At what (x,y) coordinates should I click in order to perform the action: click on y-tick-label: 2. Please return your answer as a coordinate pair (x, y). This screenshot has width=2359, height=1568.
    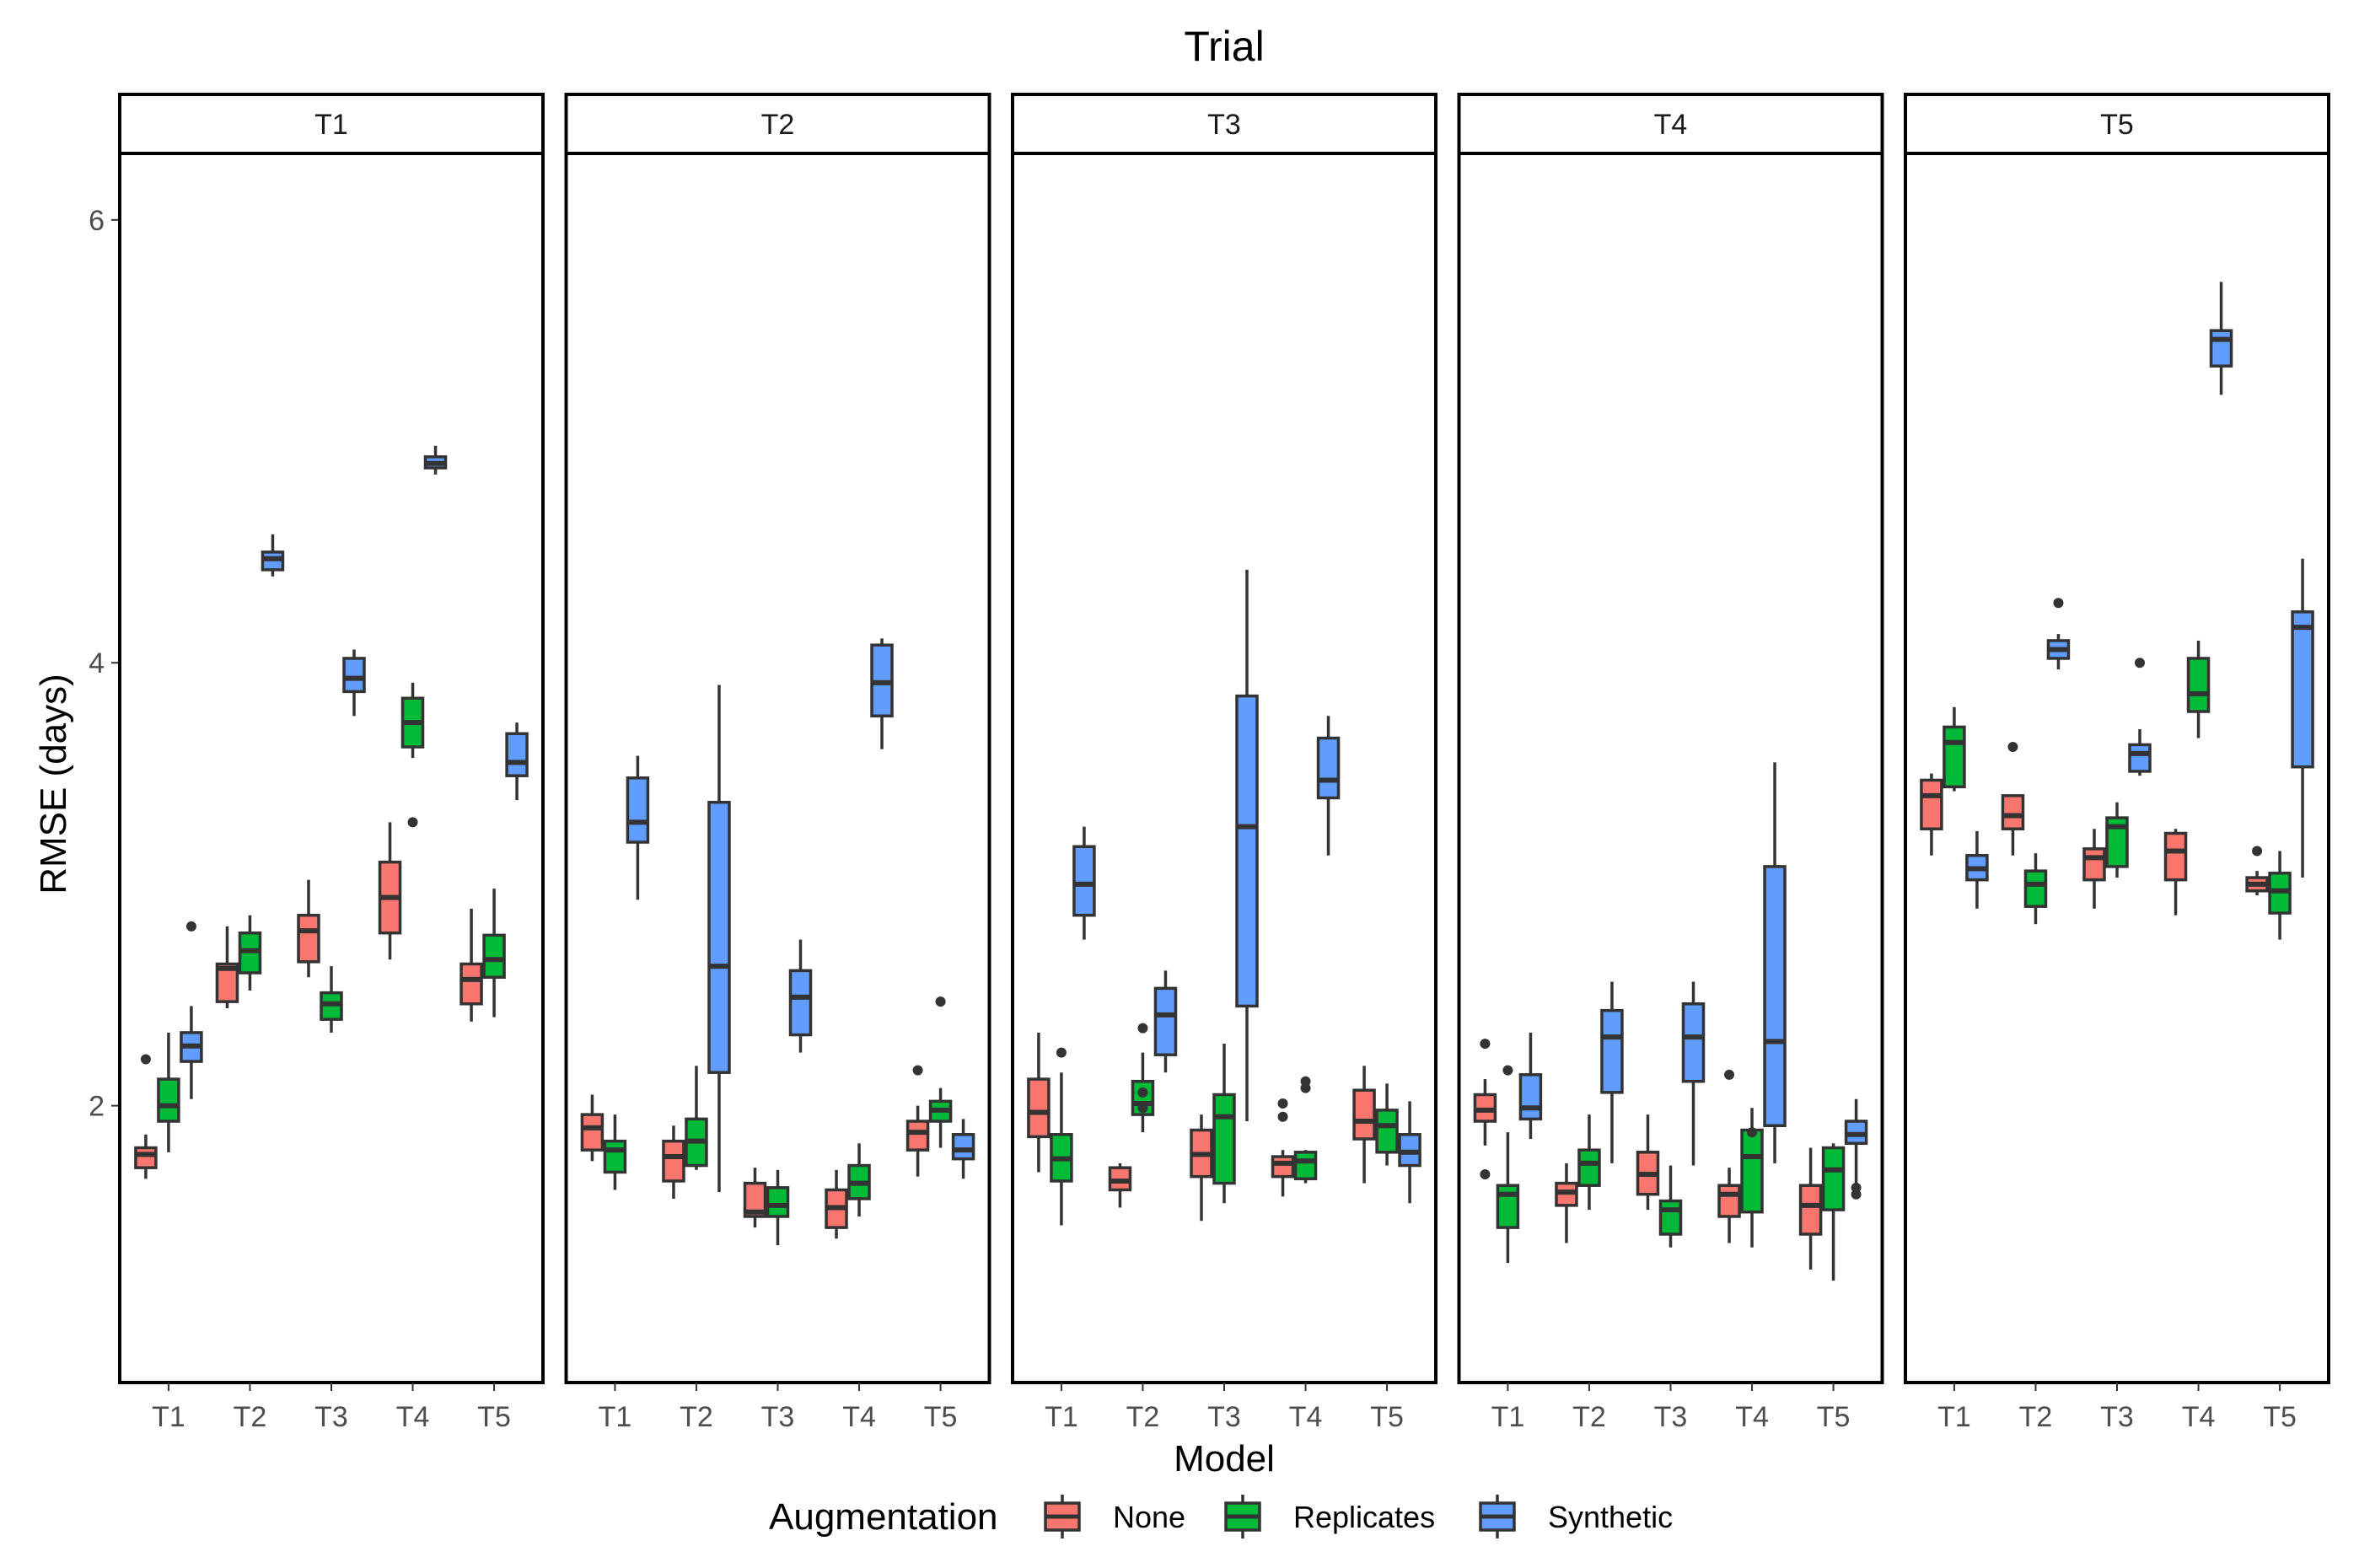
    Looking at the image, I should click on (97, 1107).